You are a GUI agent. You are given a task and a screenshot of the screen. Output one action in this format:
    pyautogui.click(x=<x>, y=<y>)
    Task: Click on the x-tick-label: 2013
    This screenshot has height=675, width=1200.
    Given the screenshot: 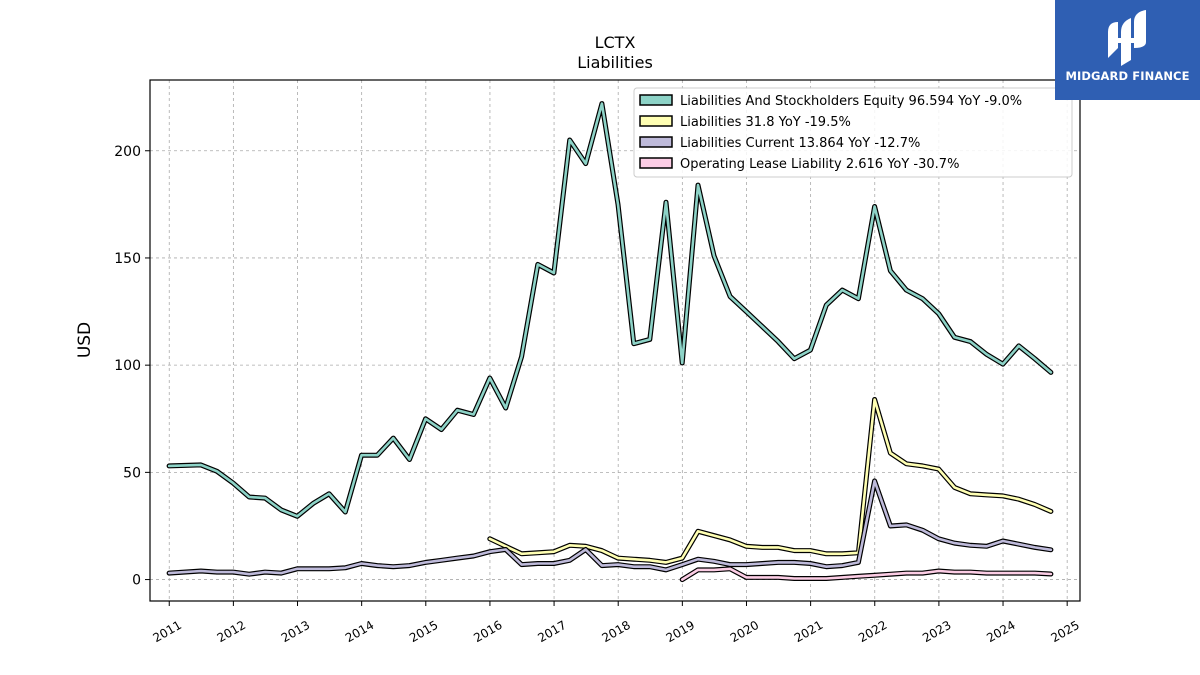 What is the action you would take?
    pyautogui.click(x=295, y=631)
    